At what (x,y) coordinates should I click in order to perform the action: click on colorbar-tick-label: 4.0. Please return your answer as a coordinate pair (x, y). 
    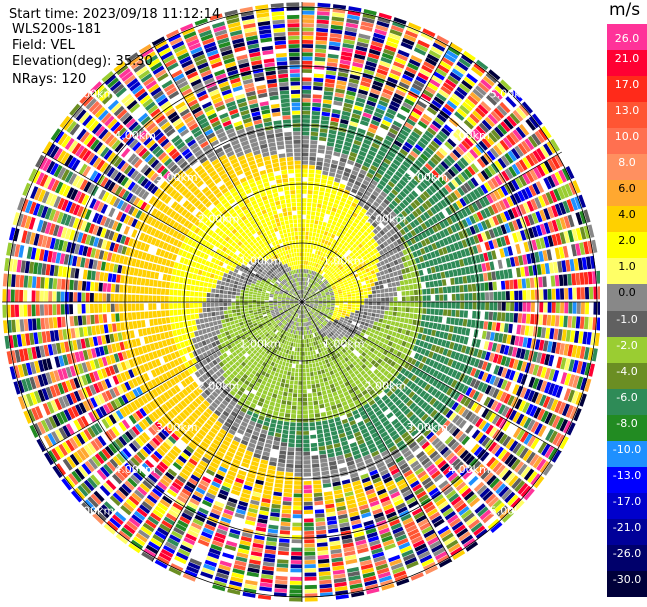
    Looking at the image, I should click on (627, 215).